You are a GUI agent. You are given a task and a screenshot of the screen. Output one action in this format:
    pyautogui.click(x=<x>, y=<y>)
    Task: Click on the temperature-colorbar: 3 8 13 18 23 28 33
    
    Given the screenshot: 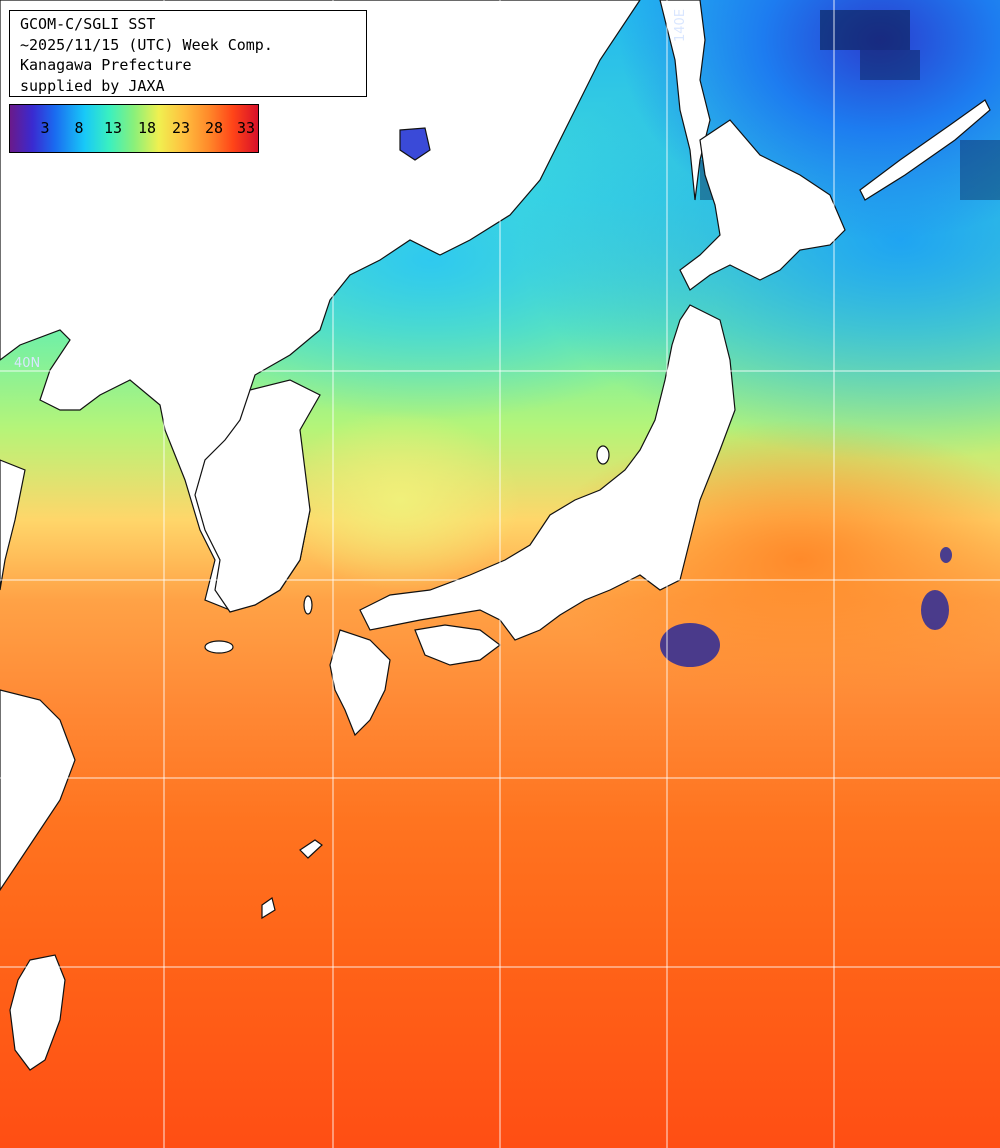 What is the action you would take?
    pyautogui.click(x=134, y=128)
    